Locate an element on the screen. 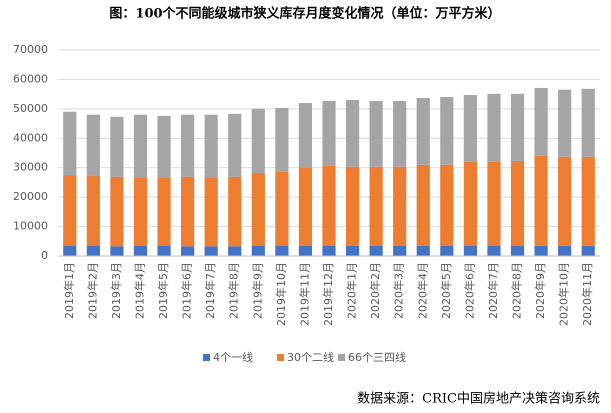  x-tick-label: 2019年9月 is located at coordinates (257, 290).